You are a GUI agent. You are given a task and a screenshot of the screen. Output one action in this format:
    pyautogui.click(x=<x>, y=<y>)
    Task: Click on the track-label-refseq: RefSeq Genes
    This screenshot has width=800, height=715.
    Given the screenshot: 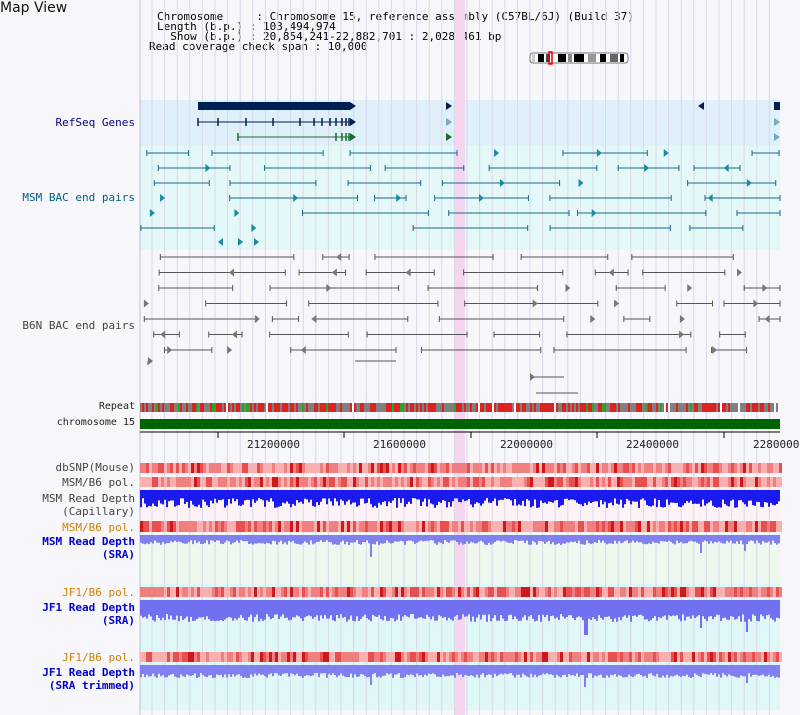 What is the action you would take?
    pyautogui.click(x=95, y=122)
    